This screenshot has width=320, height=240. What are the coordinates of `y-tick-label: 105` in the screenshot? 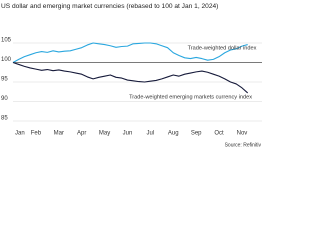 It's located at (6, 41).